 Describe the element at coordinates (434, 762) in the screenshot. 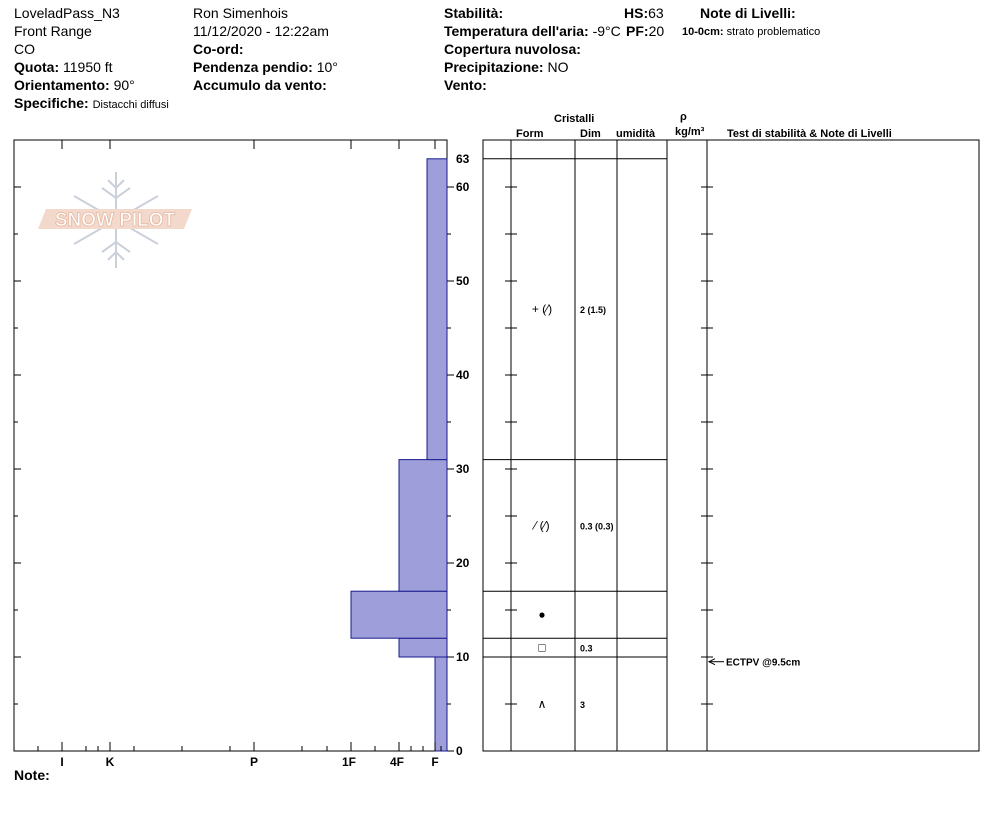

I see `hardness-label: F` at that location.